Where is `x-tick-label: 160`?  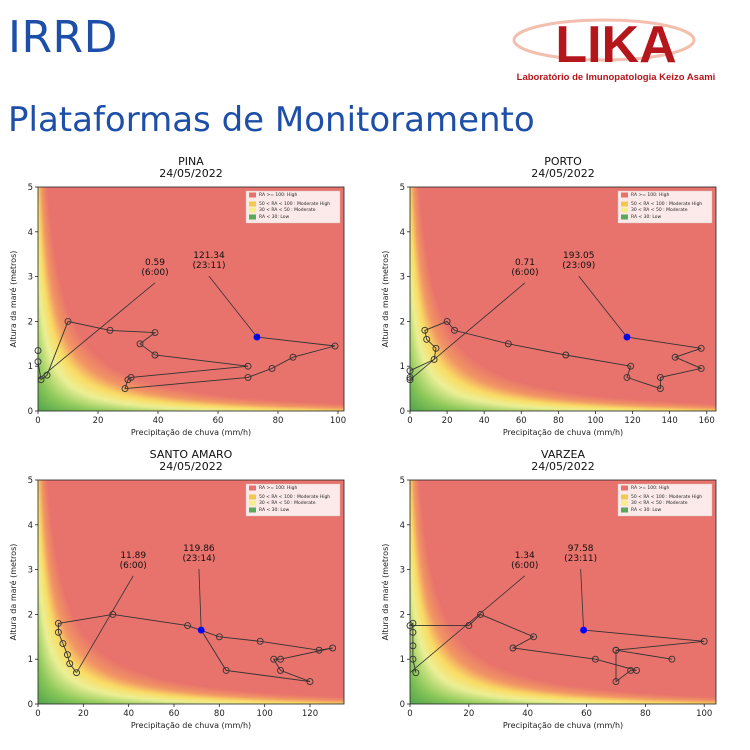 x-tick-label: 160 is located at coordinates (707, 421).